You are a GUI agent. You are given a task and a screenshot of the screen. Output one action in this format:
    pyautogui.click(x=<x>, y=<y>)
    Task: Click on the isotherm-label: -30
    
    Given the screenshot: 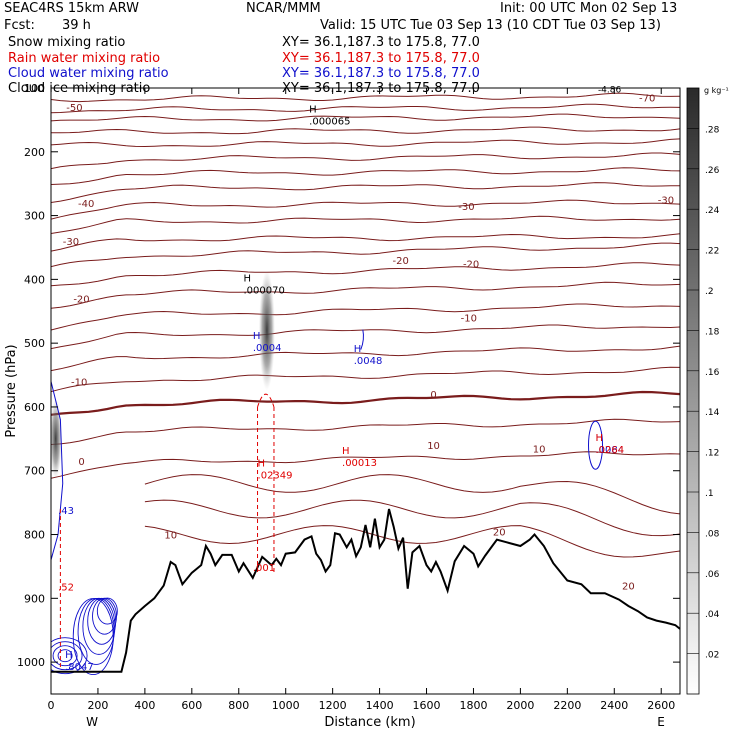 What is the action you would take?
    pyautogui.click(x=71, y=242)
    